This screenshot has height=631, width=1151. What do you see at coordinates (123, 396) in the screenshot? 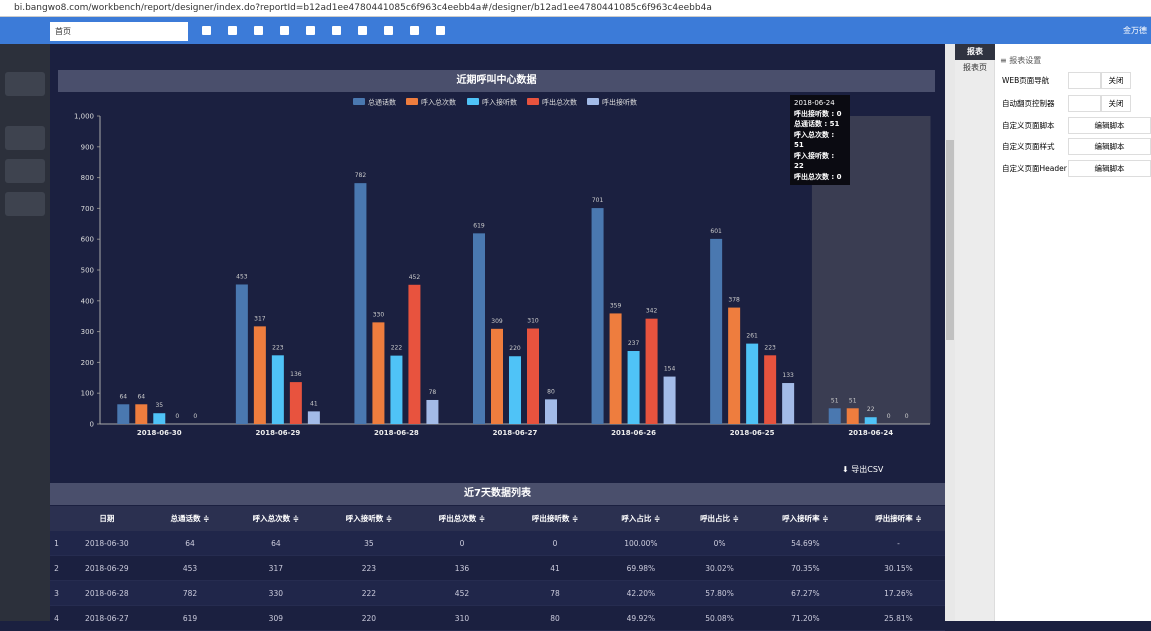
I see `data-label: 64` at bounding box center [123, 396].